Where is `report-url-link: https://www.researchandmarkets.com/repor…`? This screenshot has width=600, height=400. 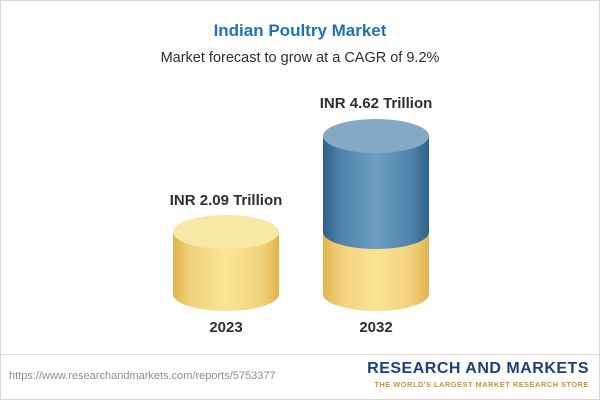
report-url-link: https://www.researchandmarkets.com/repor… is located at coordinates (142, 376).